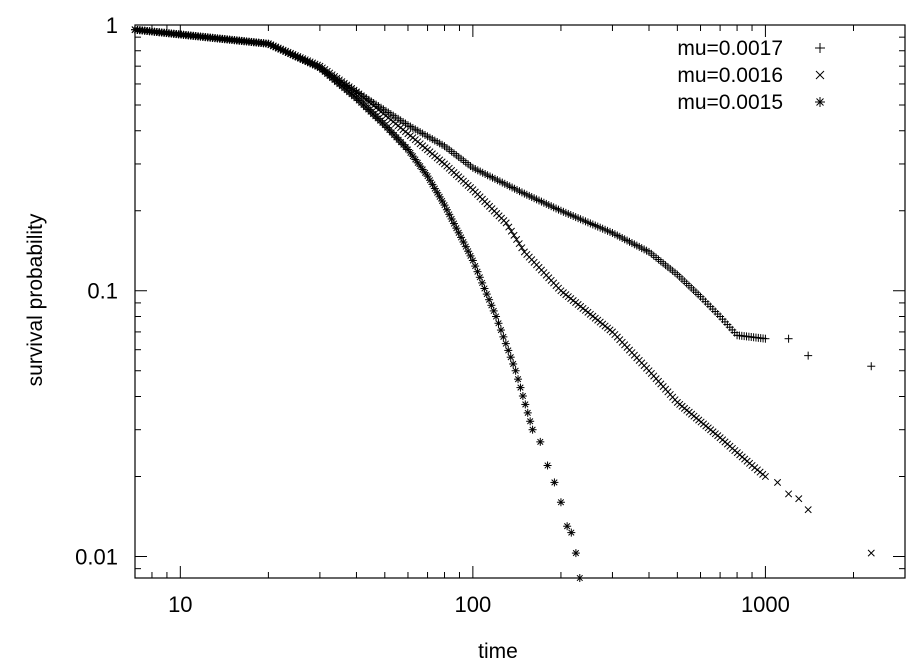 Image resolution: width=914 pixels, height=667 pixels. What do you see at coordinates (102, 291) in the screenshot?
I see `y-tick-label: 0.1` at bounding box center [102, 291].